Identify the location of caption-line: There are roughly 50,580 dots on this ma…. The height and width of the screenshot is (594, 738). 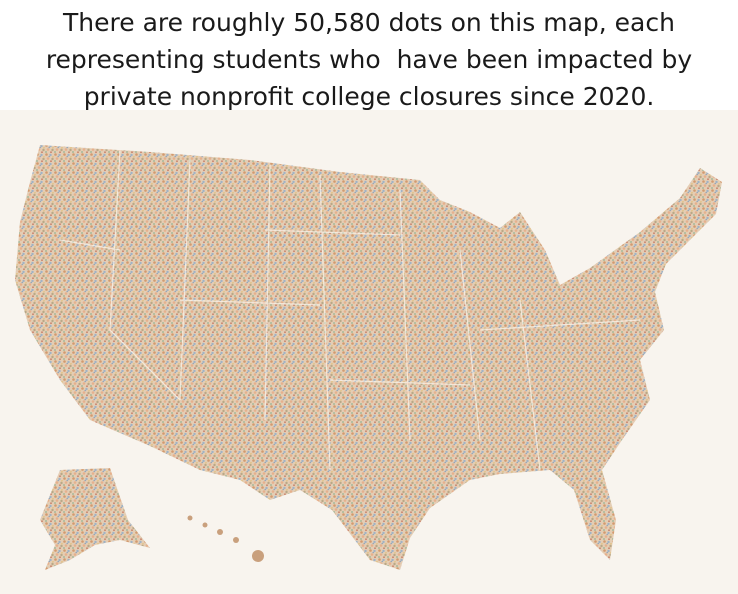
(369, 22).